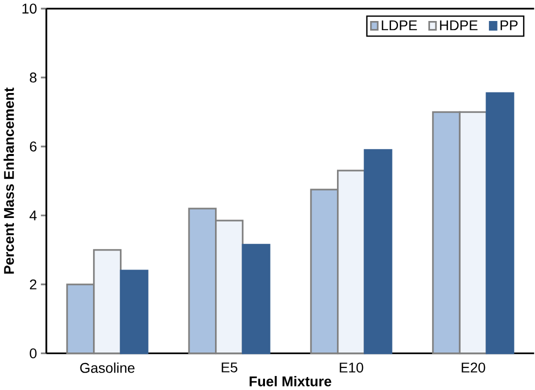 The height and width of the screenshot is (390, 535). I want to click on x-tick-label: Gasoline, so click(107, 367).